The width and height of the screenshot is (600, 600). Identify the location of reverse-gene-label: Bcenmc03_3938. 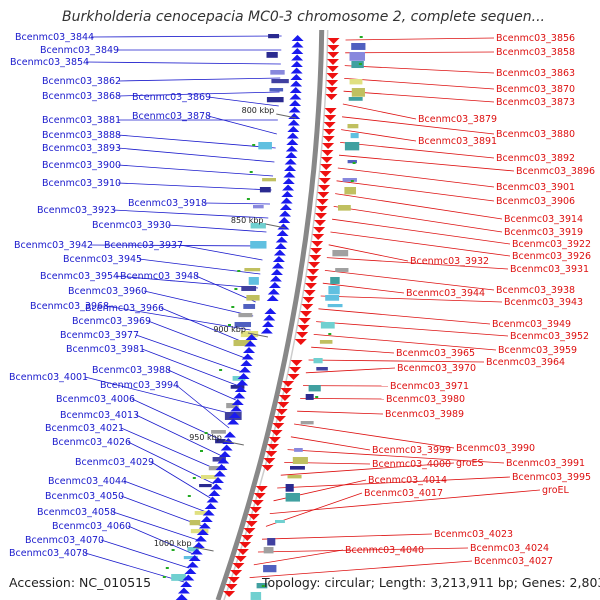
(535, 290).